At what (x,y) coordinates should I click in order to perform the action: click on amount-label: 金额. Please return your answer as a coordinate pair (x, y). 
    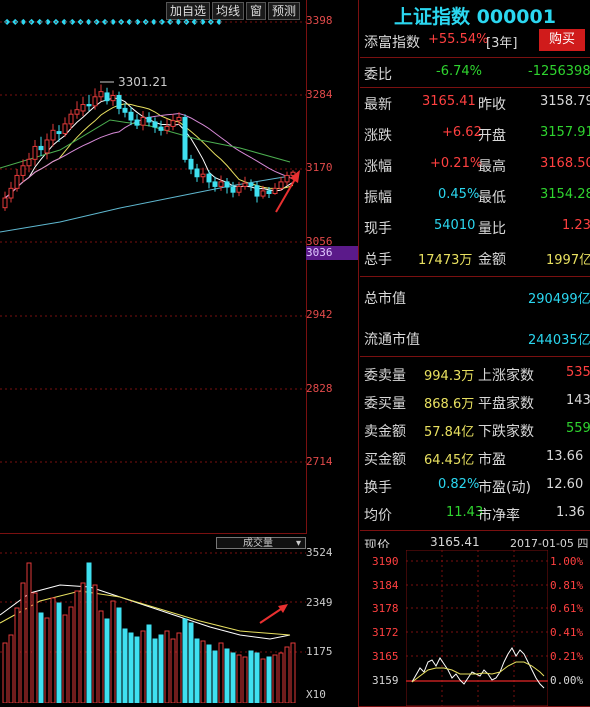
    Looking at the image, I should click on (492, 260).